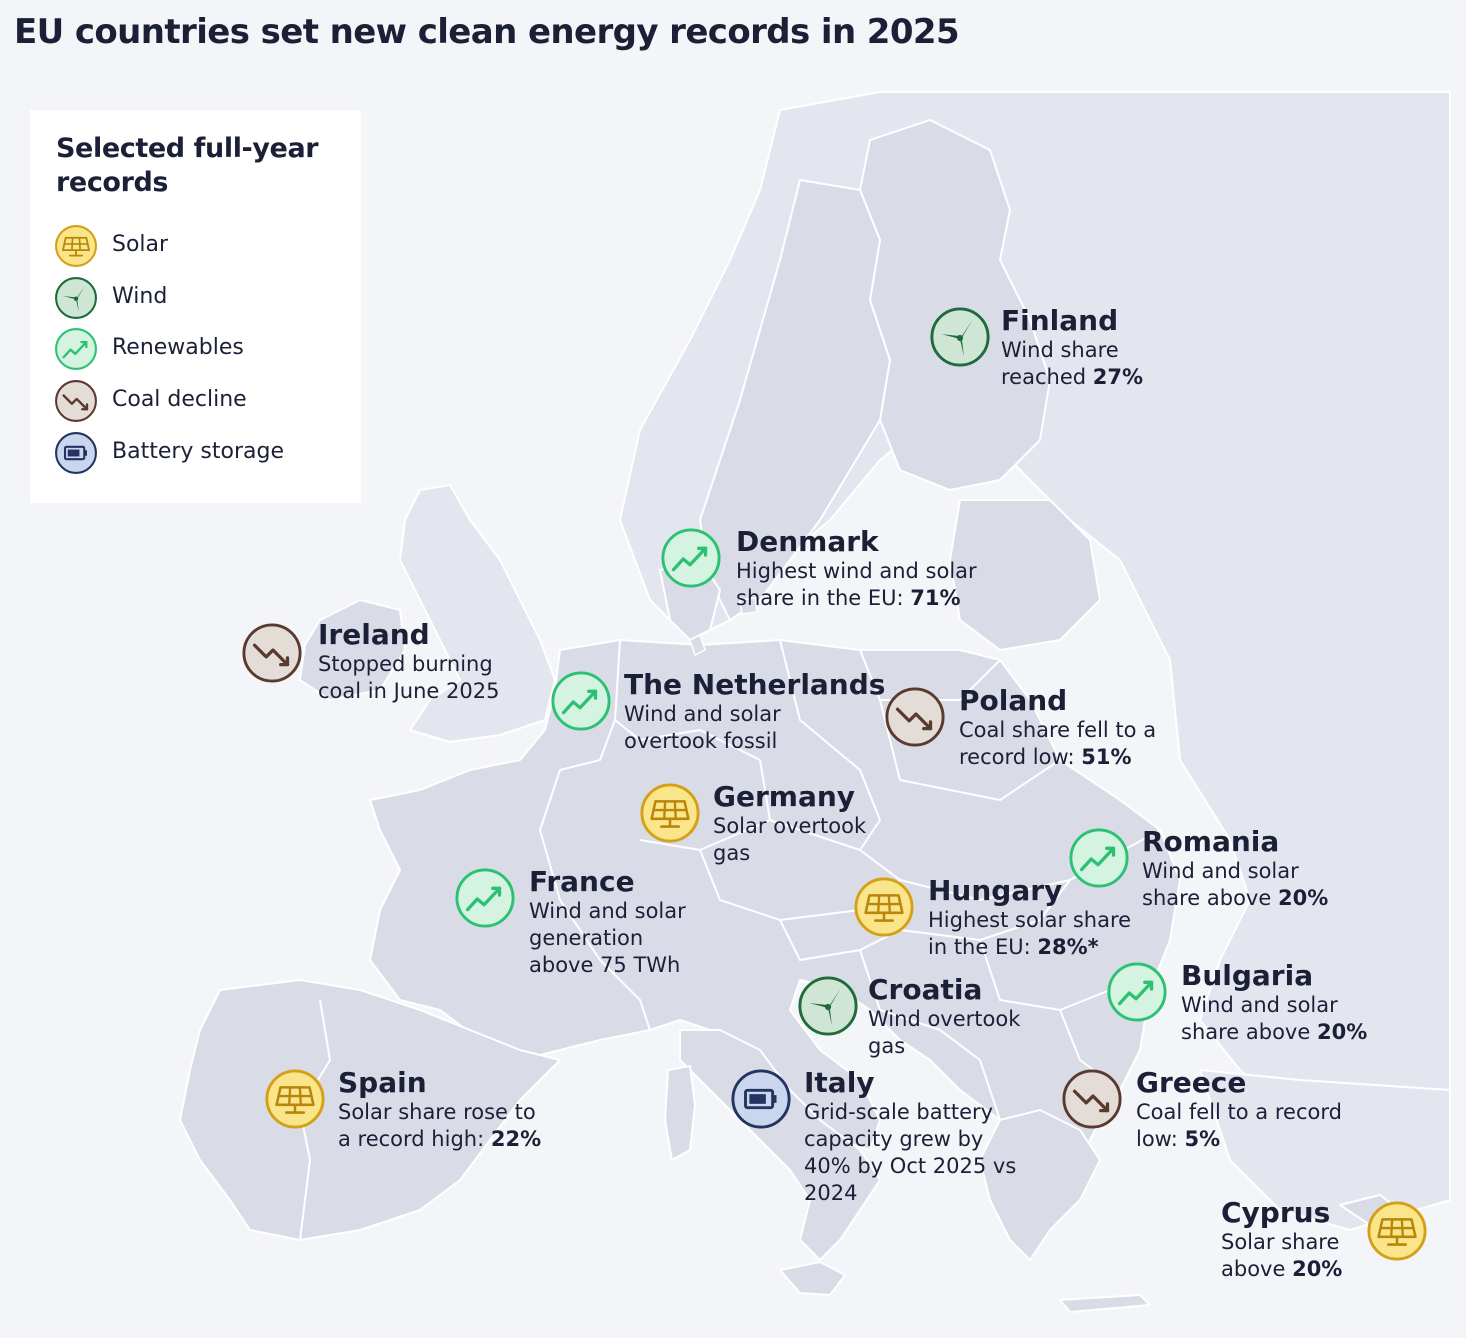 Image resolution: width=1466 pixels, height=1338 pixels. I want to click on record-text: 40% by Oct 2025 vs, so click(910, 1166).